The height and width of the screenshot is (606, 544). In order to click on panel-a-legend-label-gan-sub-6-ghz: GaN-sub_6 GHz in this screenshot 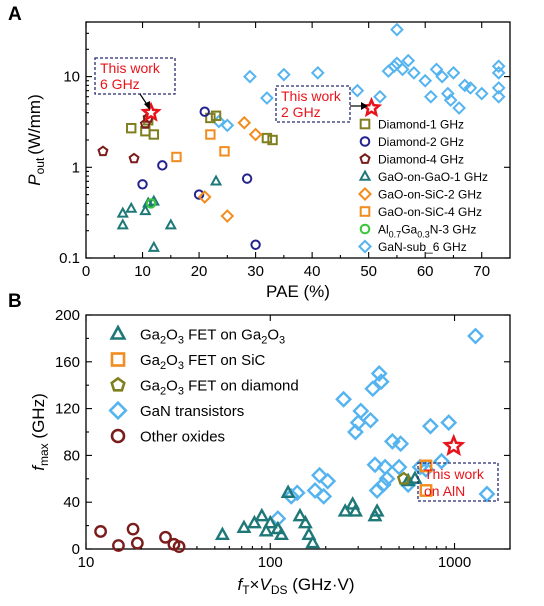, I will do `click(422, 247)`.